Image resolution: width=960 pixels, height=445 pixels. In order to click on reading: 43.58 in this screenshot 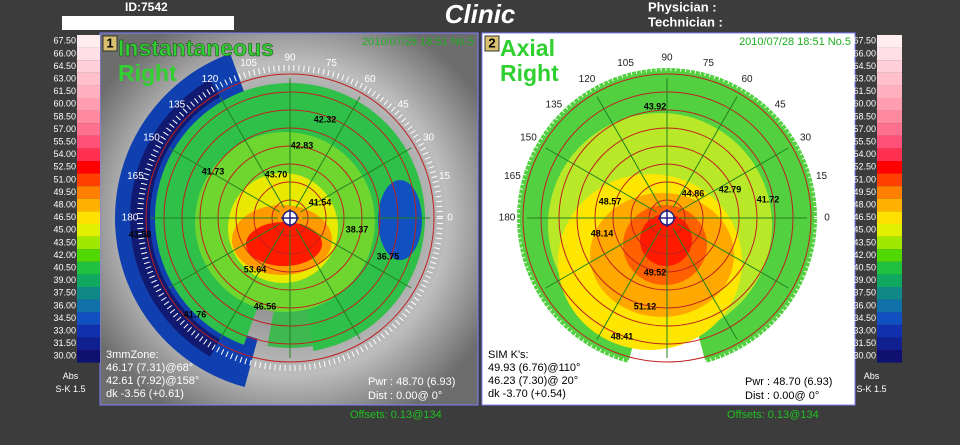, I will do `click(140, 234)`.